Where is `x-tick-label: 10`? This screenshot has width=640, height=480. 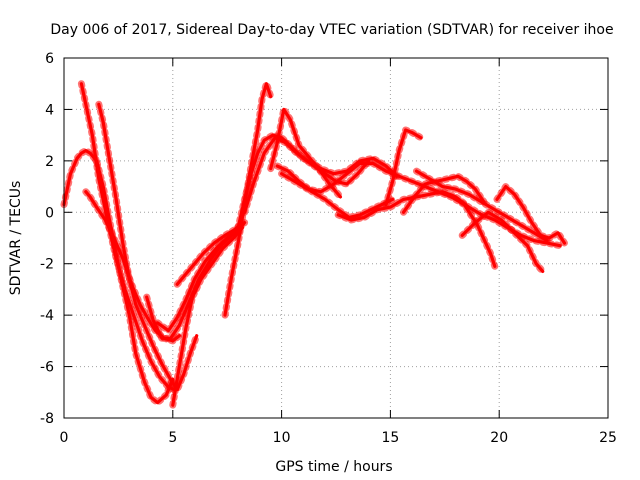 x-tick-label: 10 is located at coordinates (282, 438).